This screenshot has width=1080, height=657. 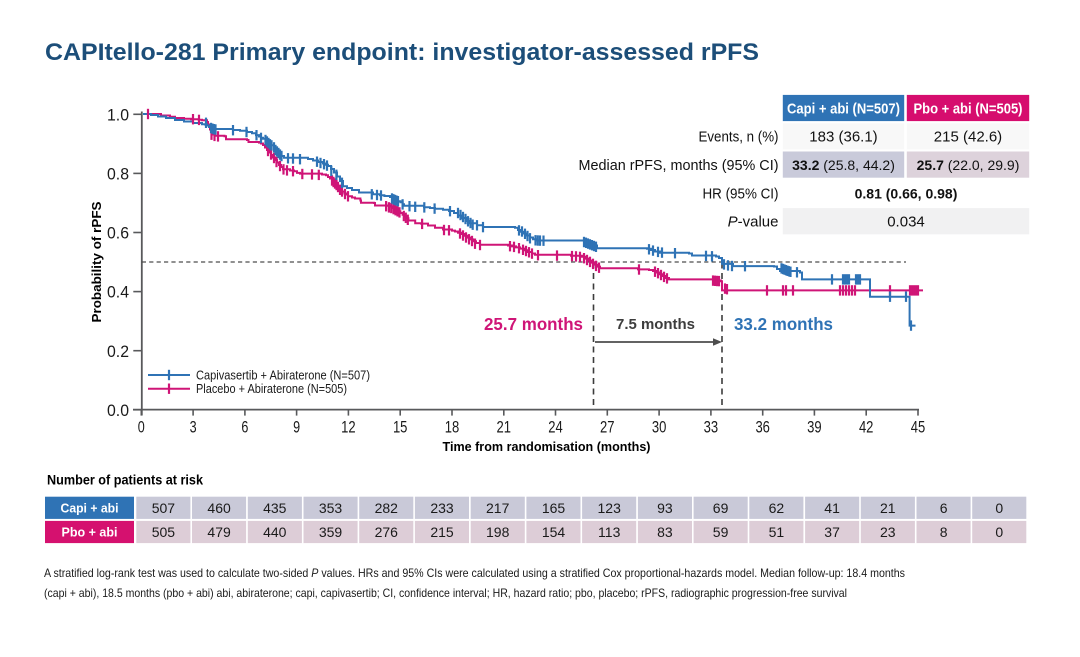 I want to click on svg-text: Pbo + abi (N=505), so click(x=968, y=108).